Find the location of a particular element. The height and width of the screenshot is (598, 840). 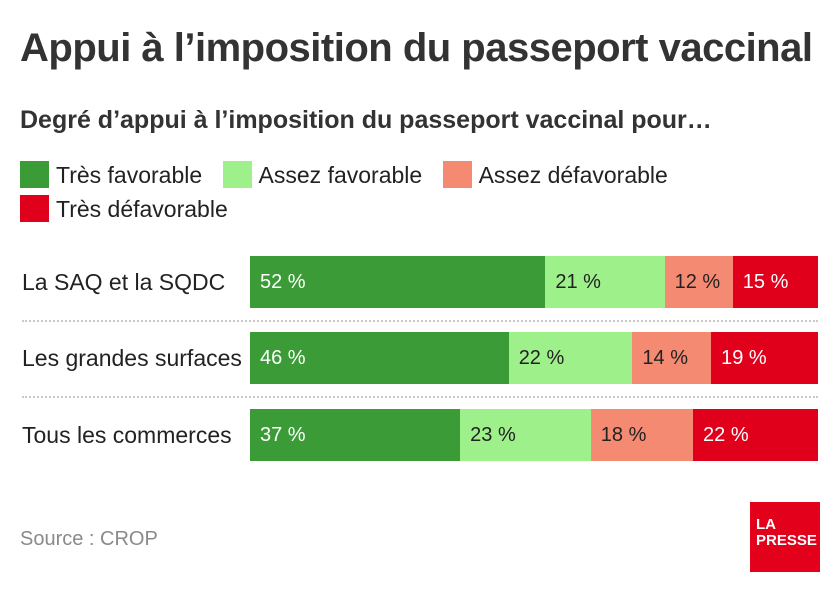

bar-segment: 23 % is located at coordinates (525, 435).